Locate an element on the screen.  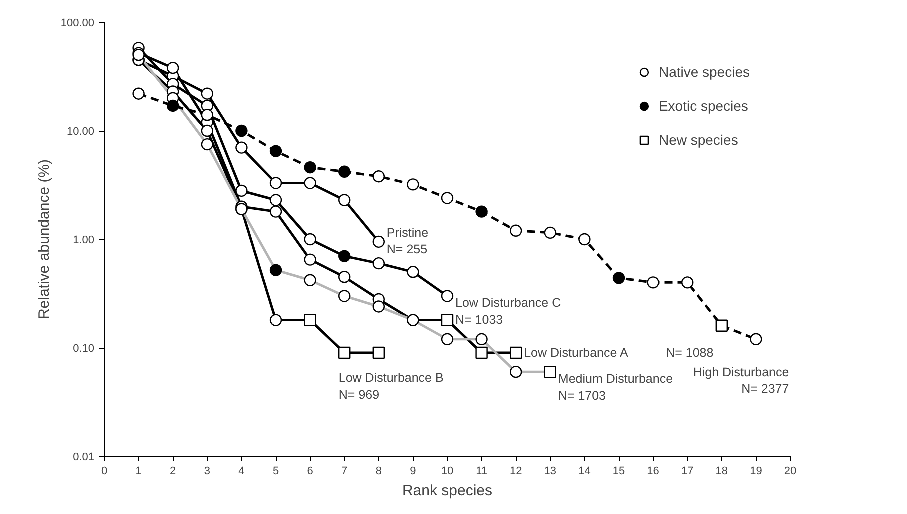
legend-label: Exotic species is located at coordinates (703, 106).